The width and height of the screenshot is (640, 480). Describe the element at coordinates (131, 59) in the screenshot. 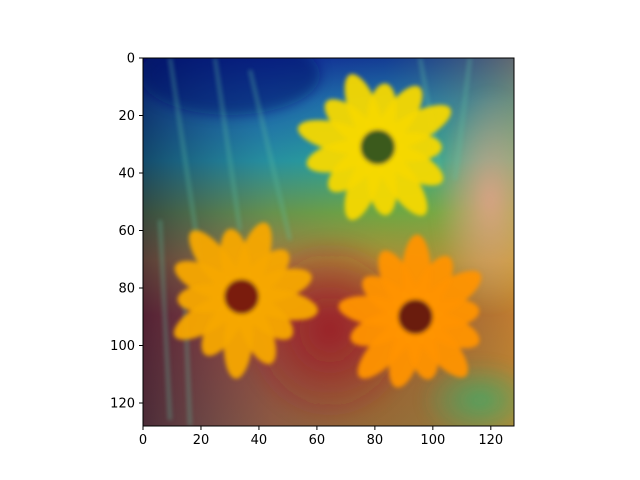

I see `y-tick-label: 0` at that location.